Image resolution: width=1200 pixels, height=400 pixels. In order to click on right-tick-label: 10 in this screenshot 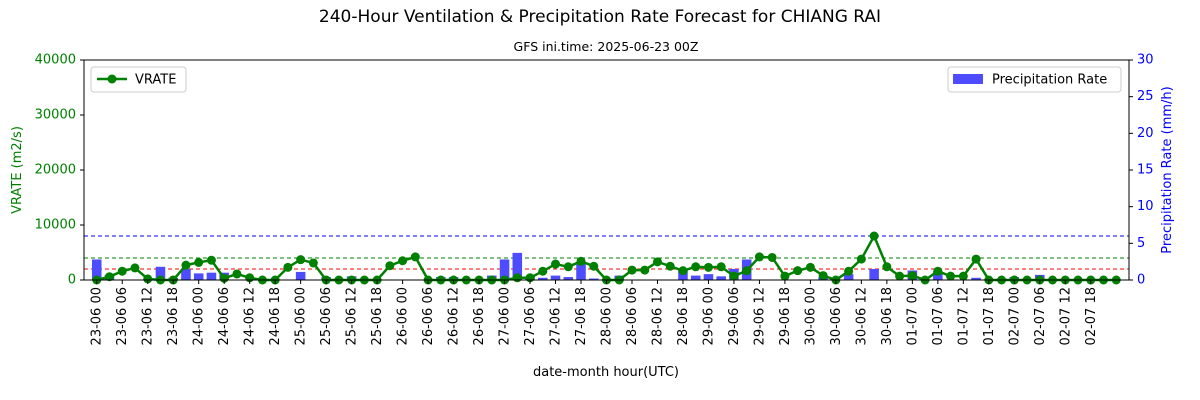, I will do `click(1145, 206)`.